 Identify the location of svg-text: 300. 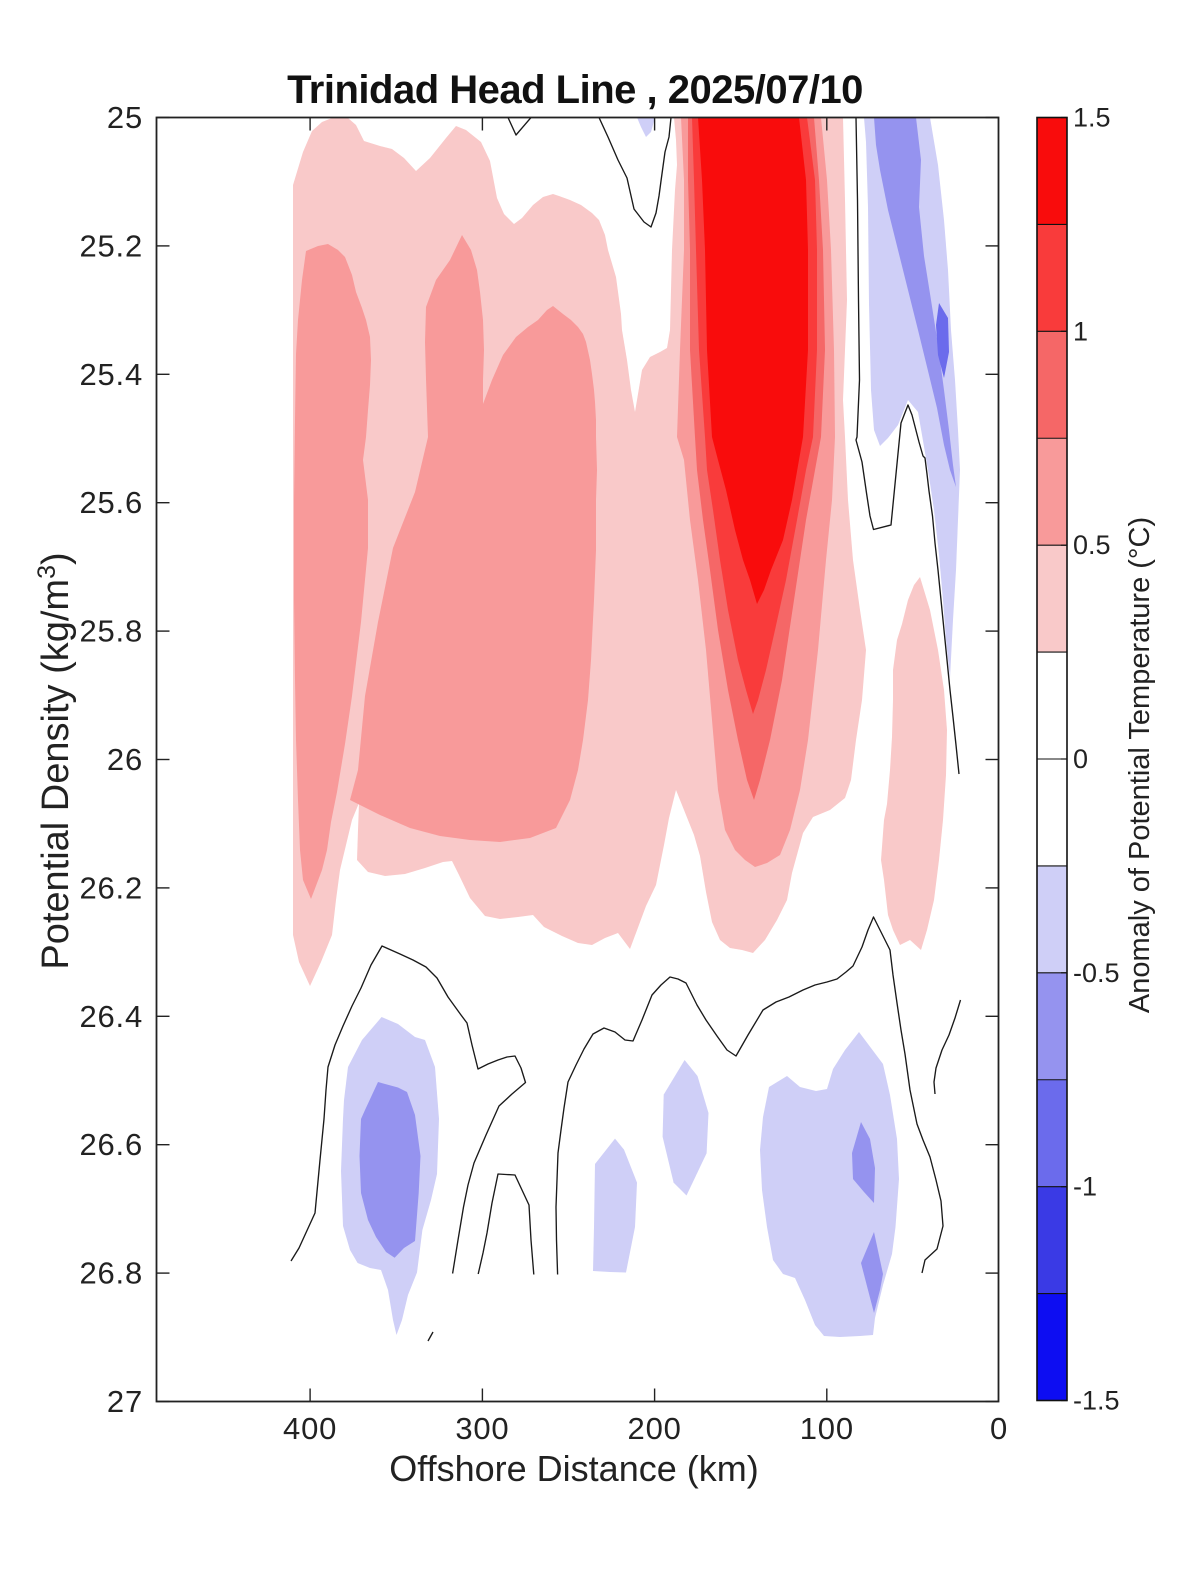
(482, 1428).